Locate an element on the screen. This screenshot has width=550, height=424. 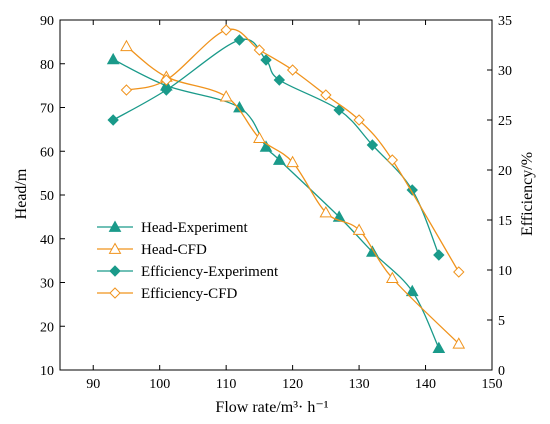
y-left-tick-label: 80 is located at coordinates (47, 65).